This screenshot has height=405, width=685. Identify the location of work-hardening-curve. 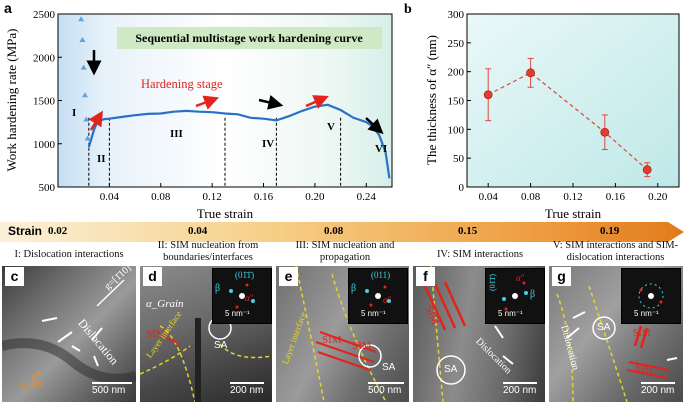
(239, 141).